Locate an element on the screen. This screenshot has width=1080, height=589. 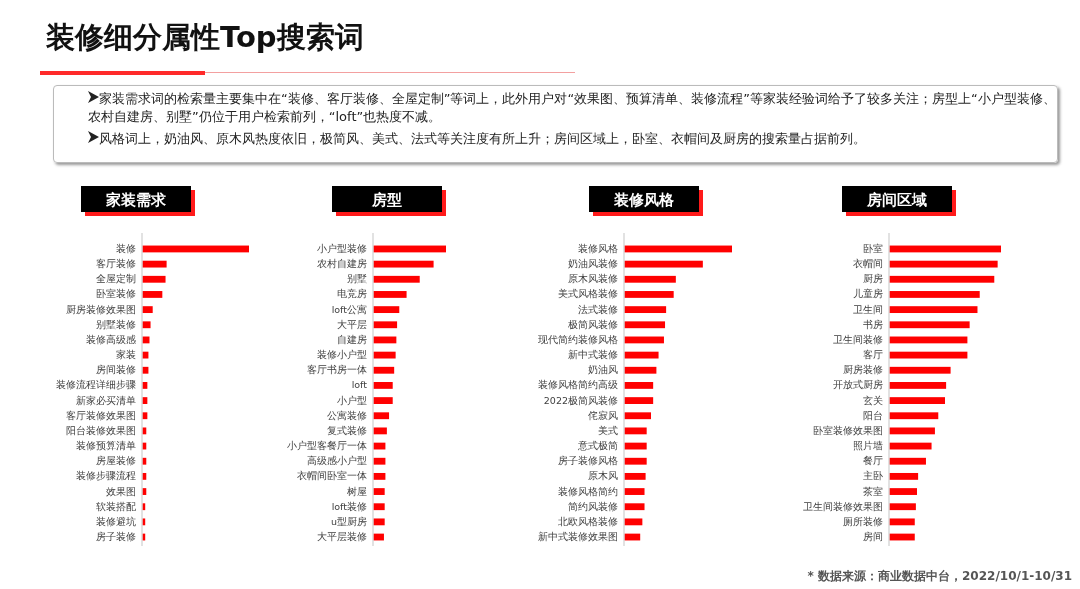
y-tick-label: 主卧 is located at coordinates (873, 476).